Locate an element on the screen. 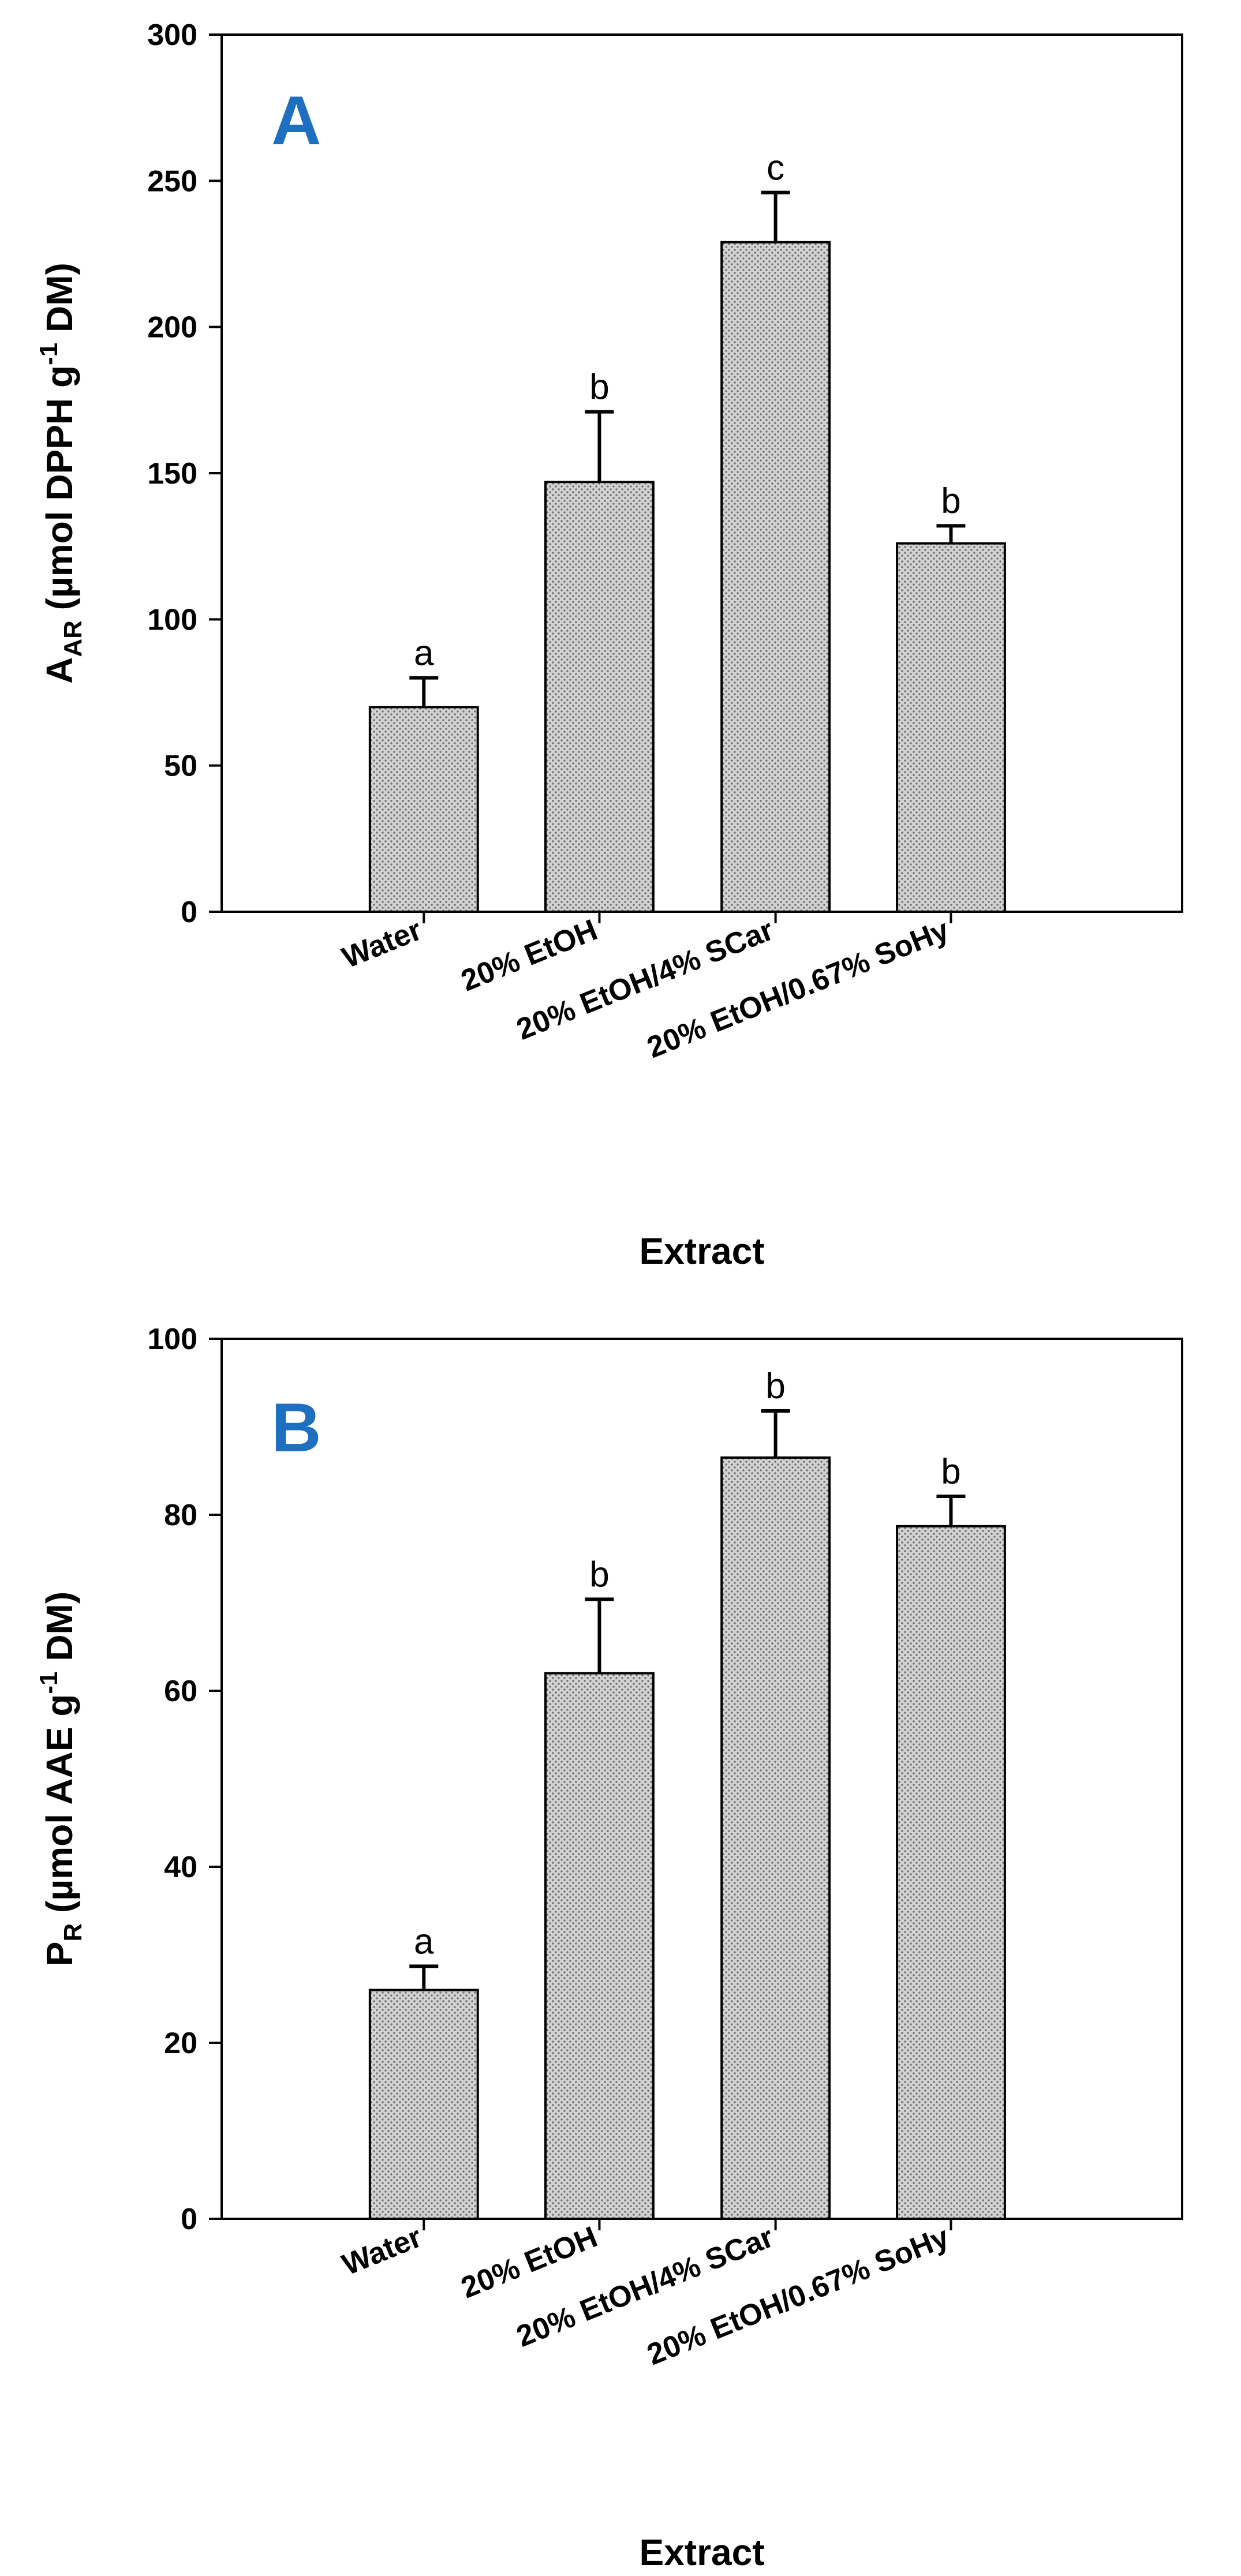  y-axis-title-subscript: AR is located at coordinates (73, 638).